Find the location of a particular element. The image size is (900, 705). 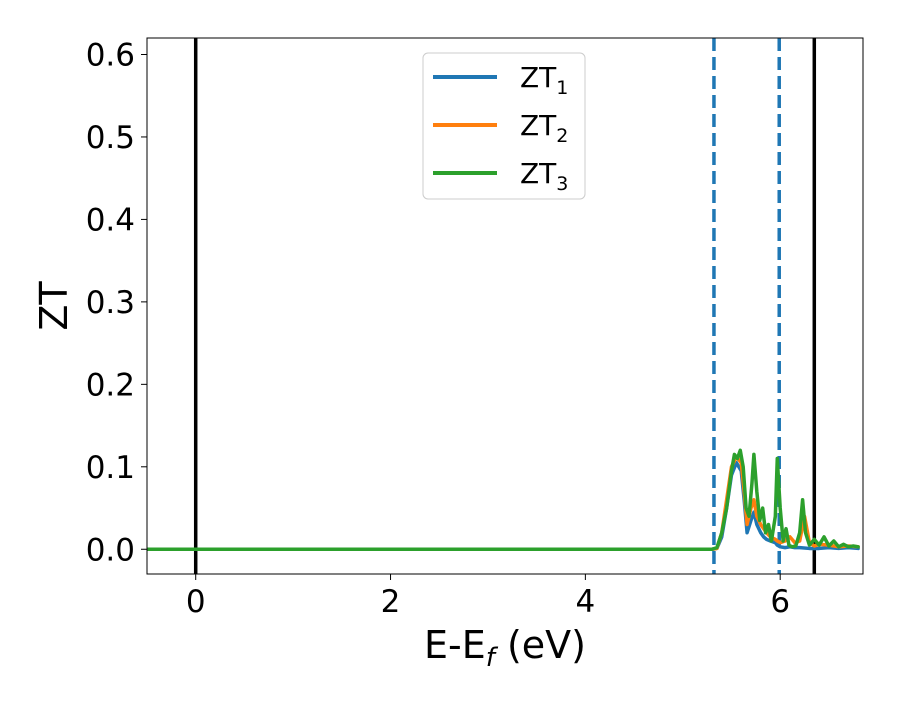

y-tick-label: 0.1 is located at coordinates (110, 468).